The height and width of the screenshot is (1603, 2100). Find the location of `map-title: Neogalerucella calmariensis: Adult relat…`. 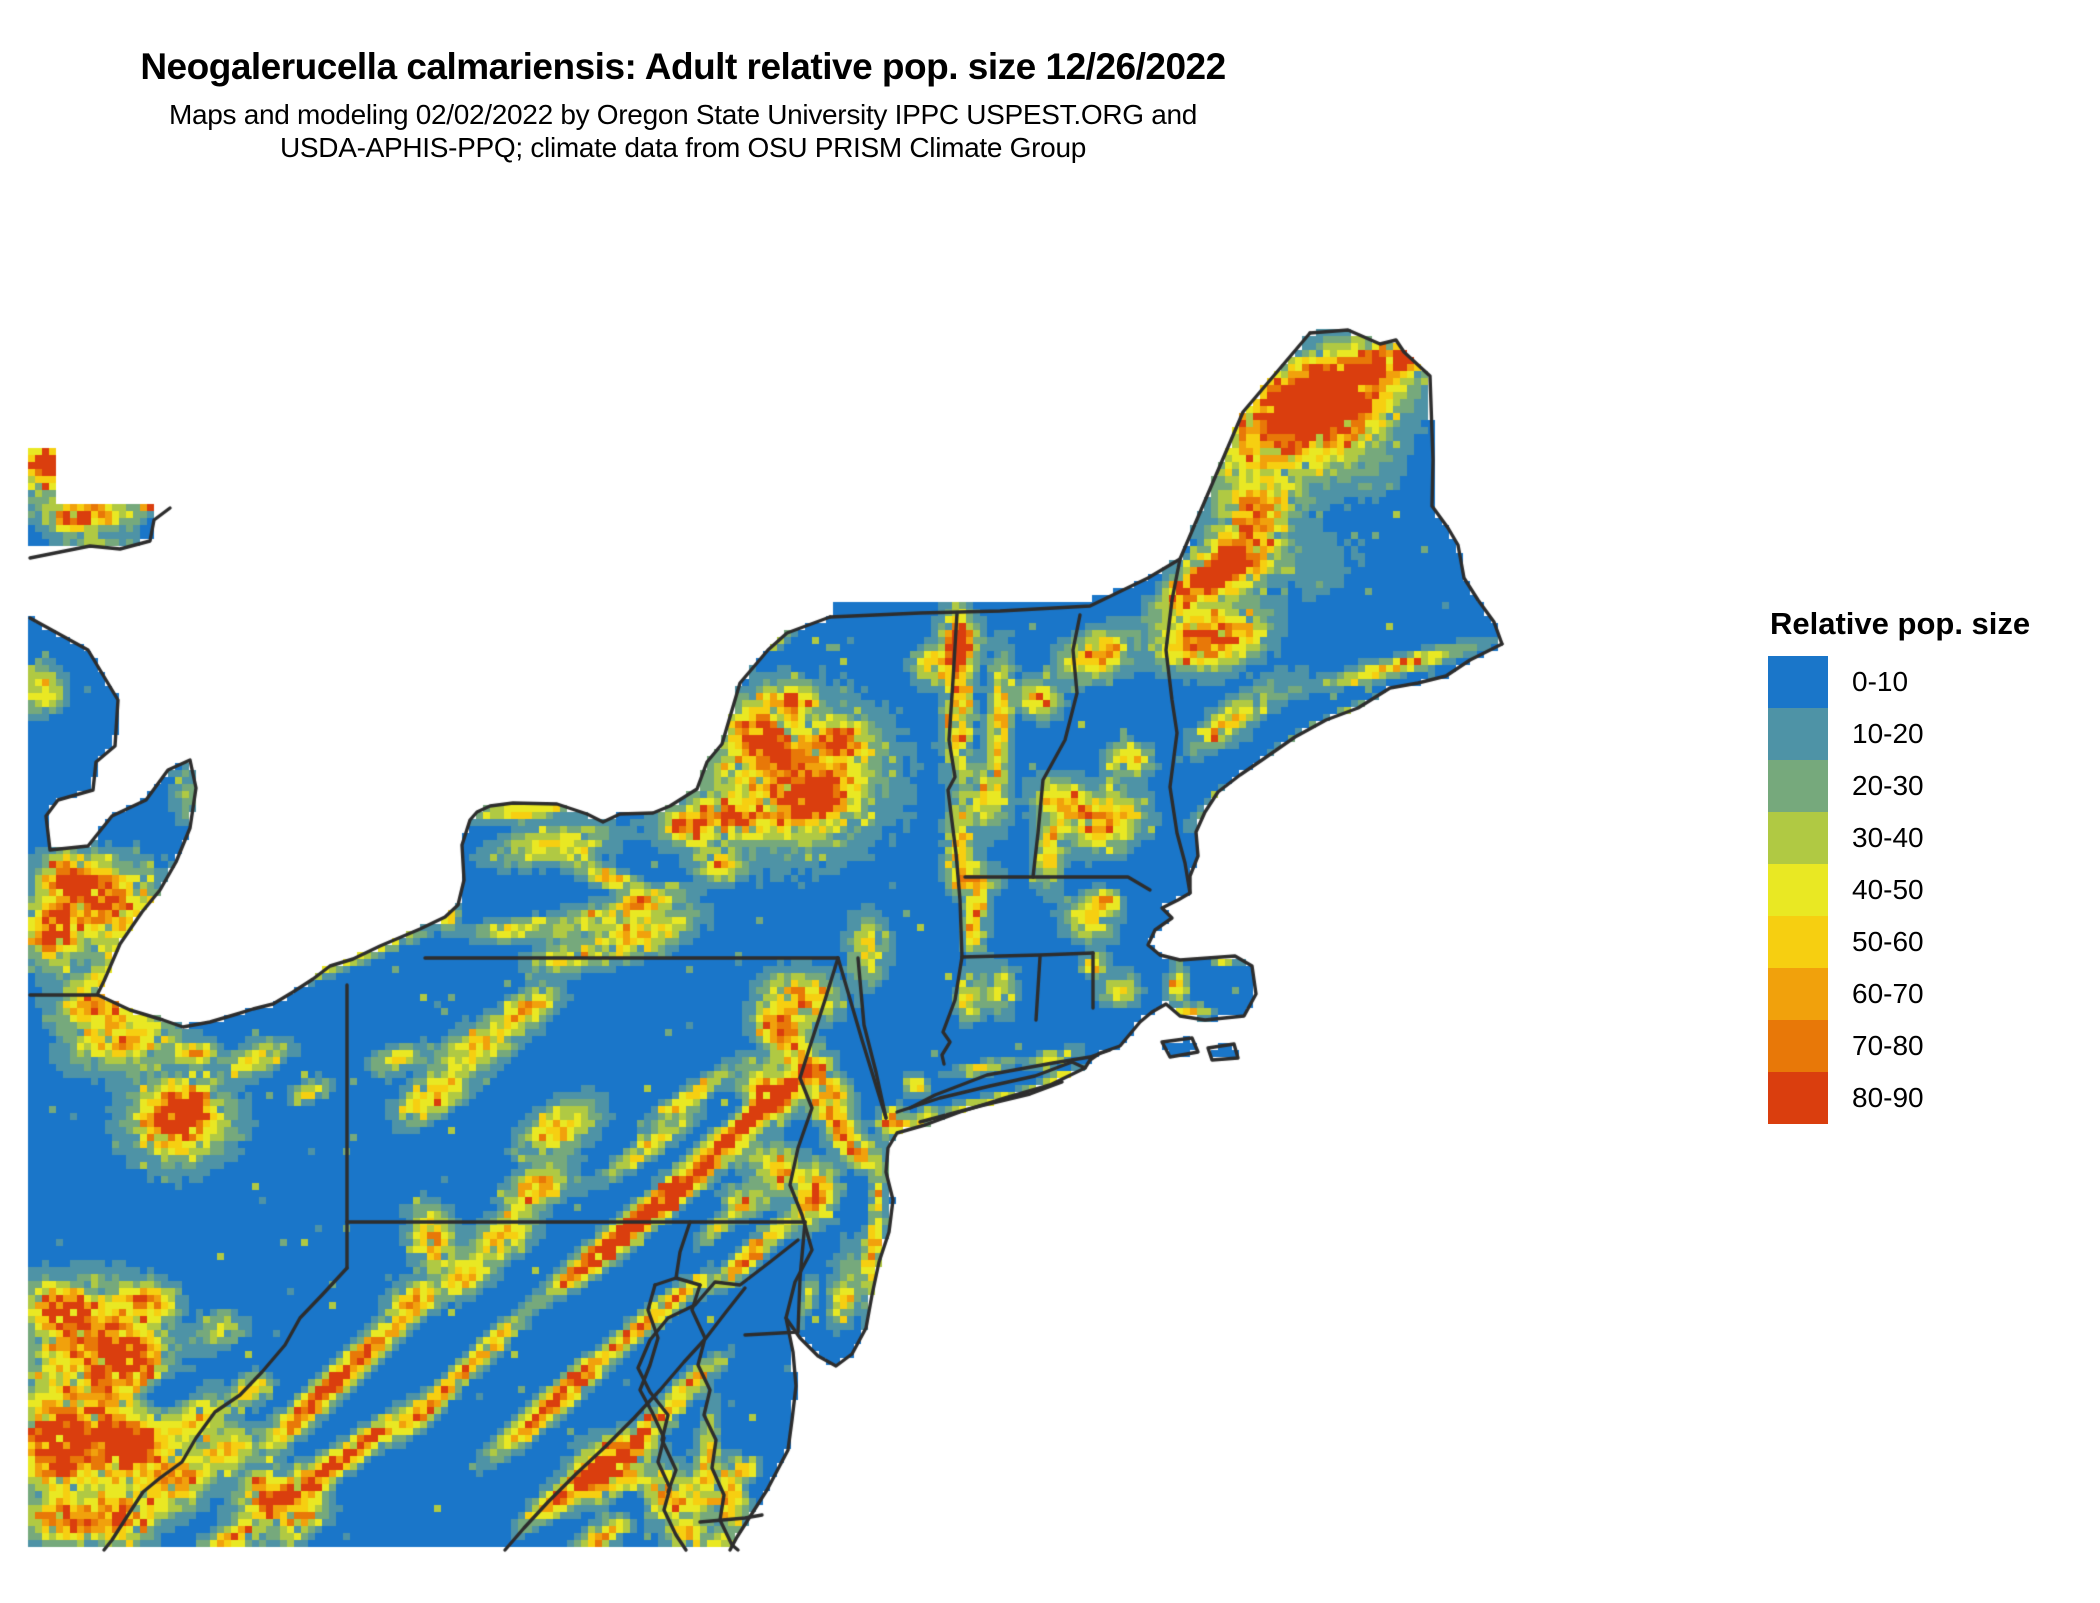

map-title: Neogalerucella calmariensis: Adult relat… is located at coordinates (683, 66).